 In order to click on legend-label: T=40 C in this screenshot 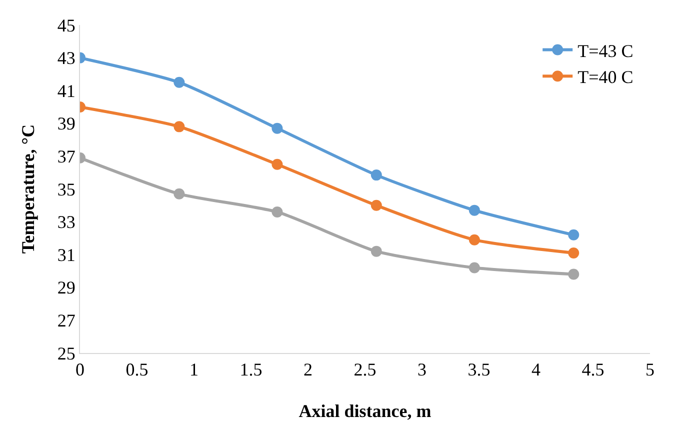, I will do `click(606, 77)`.